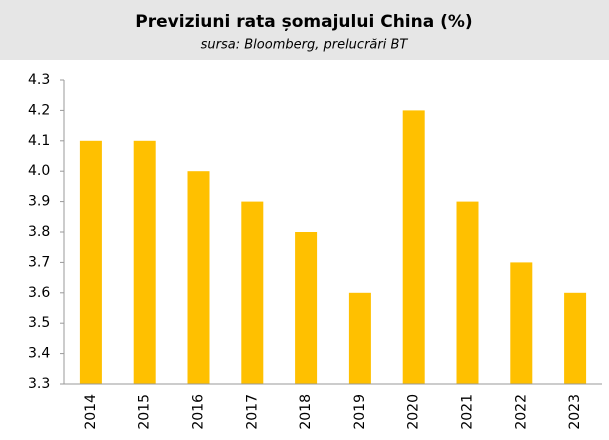 This screenshot has width=609, height=440. Describe the element at coordinates (39, 202) in the screenshot. I see `y-tick-label: 3.9` at that location.